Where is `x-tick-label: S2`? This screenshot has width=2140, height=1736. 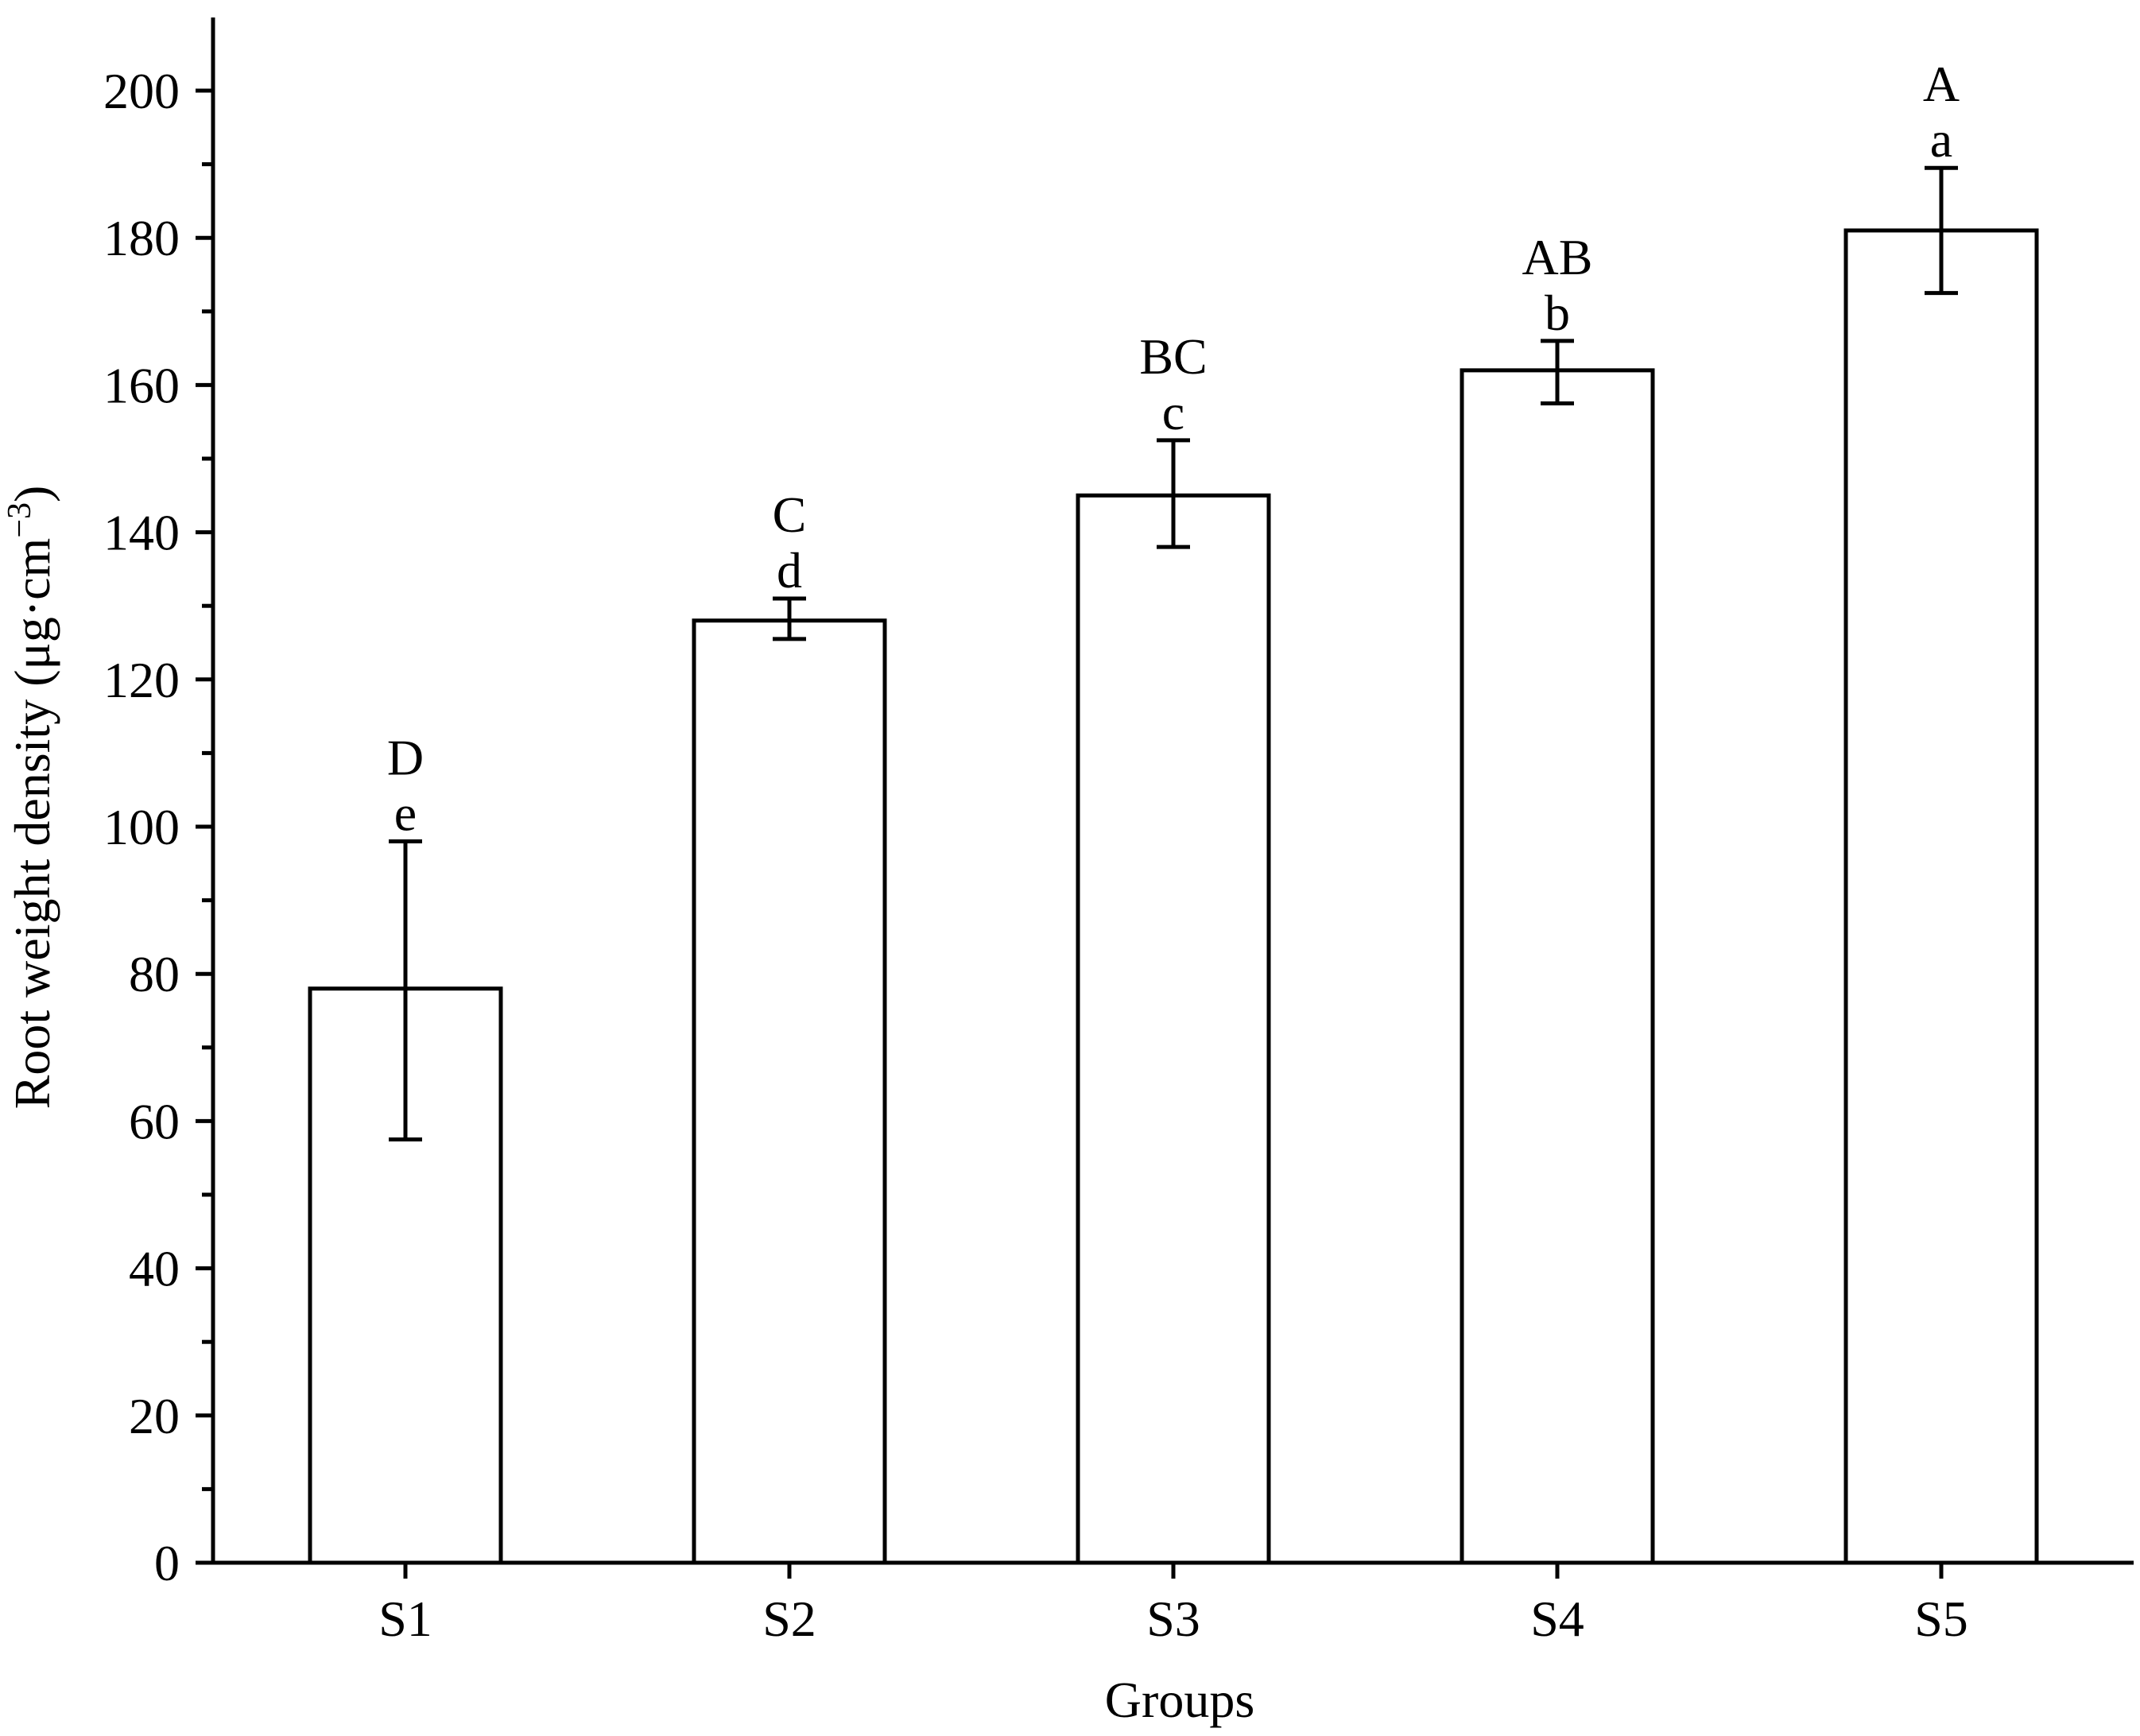
x-tick-label: S2 is located at coordinates (789, 1619).